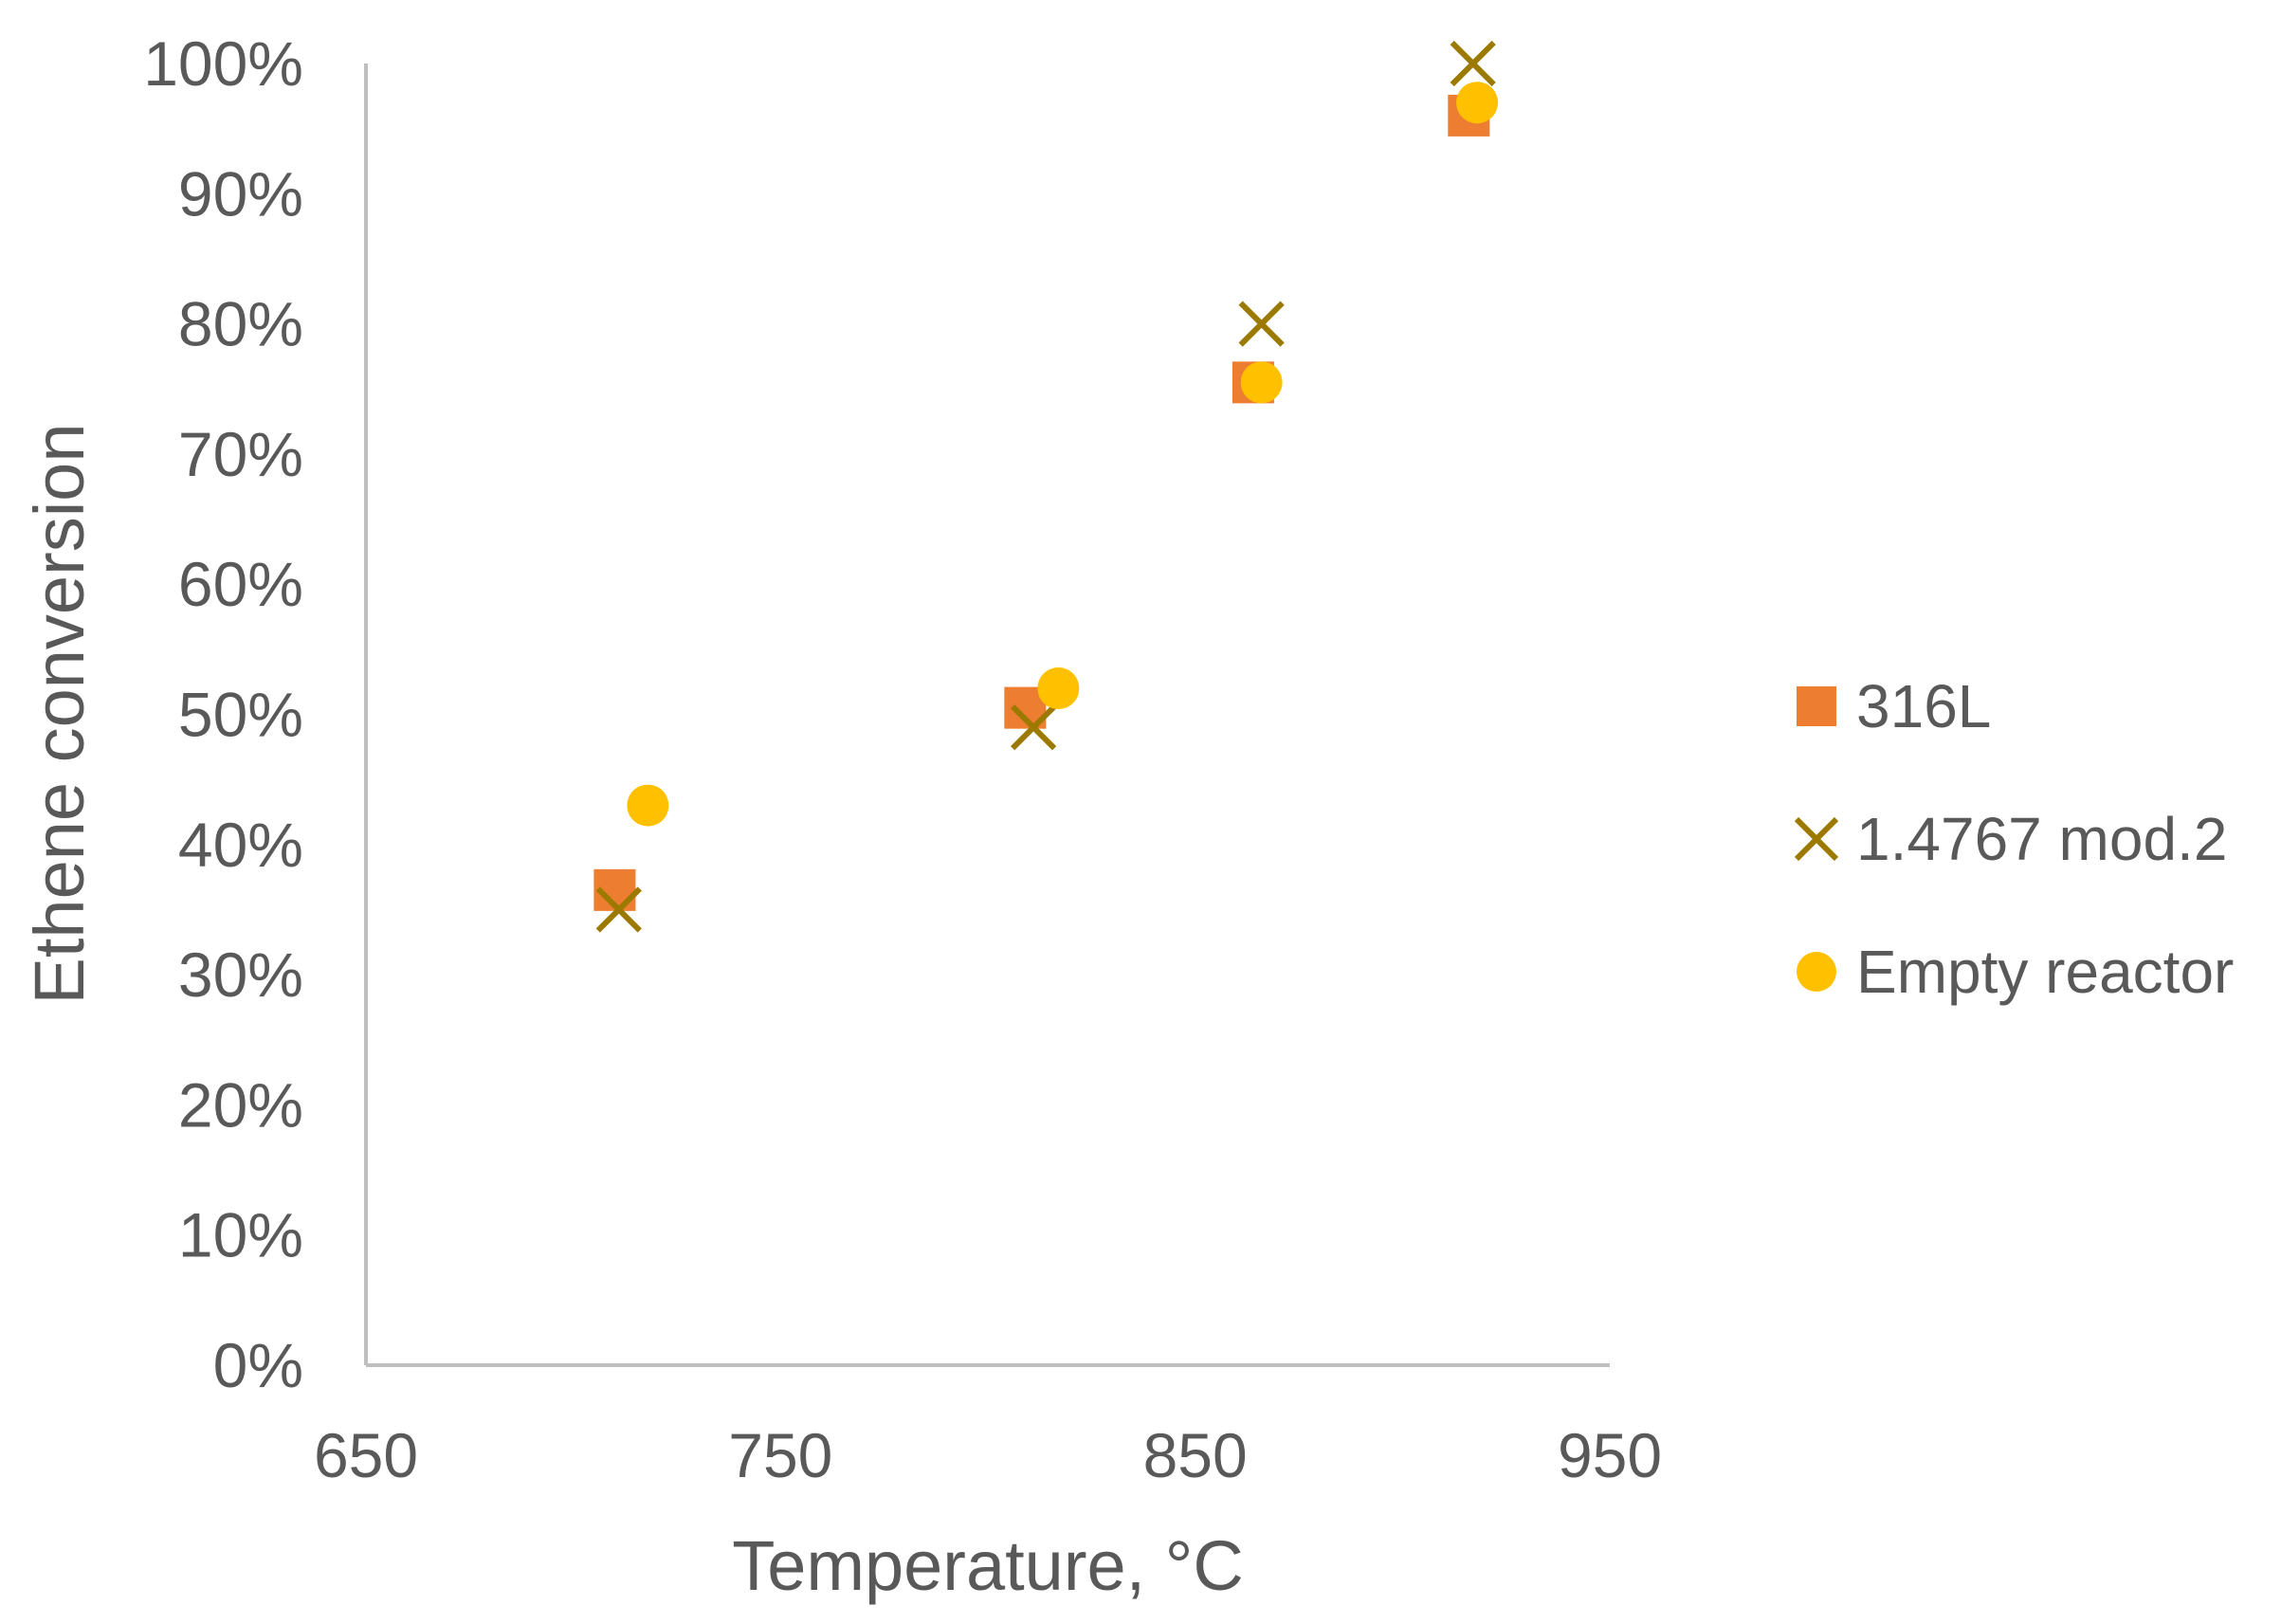 This screenshot has height=1624, width=2281. I want to click on legend-item: 1.4767 mod.2, so click(2010, 839).